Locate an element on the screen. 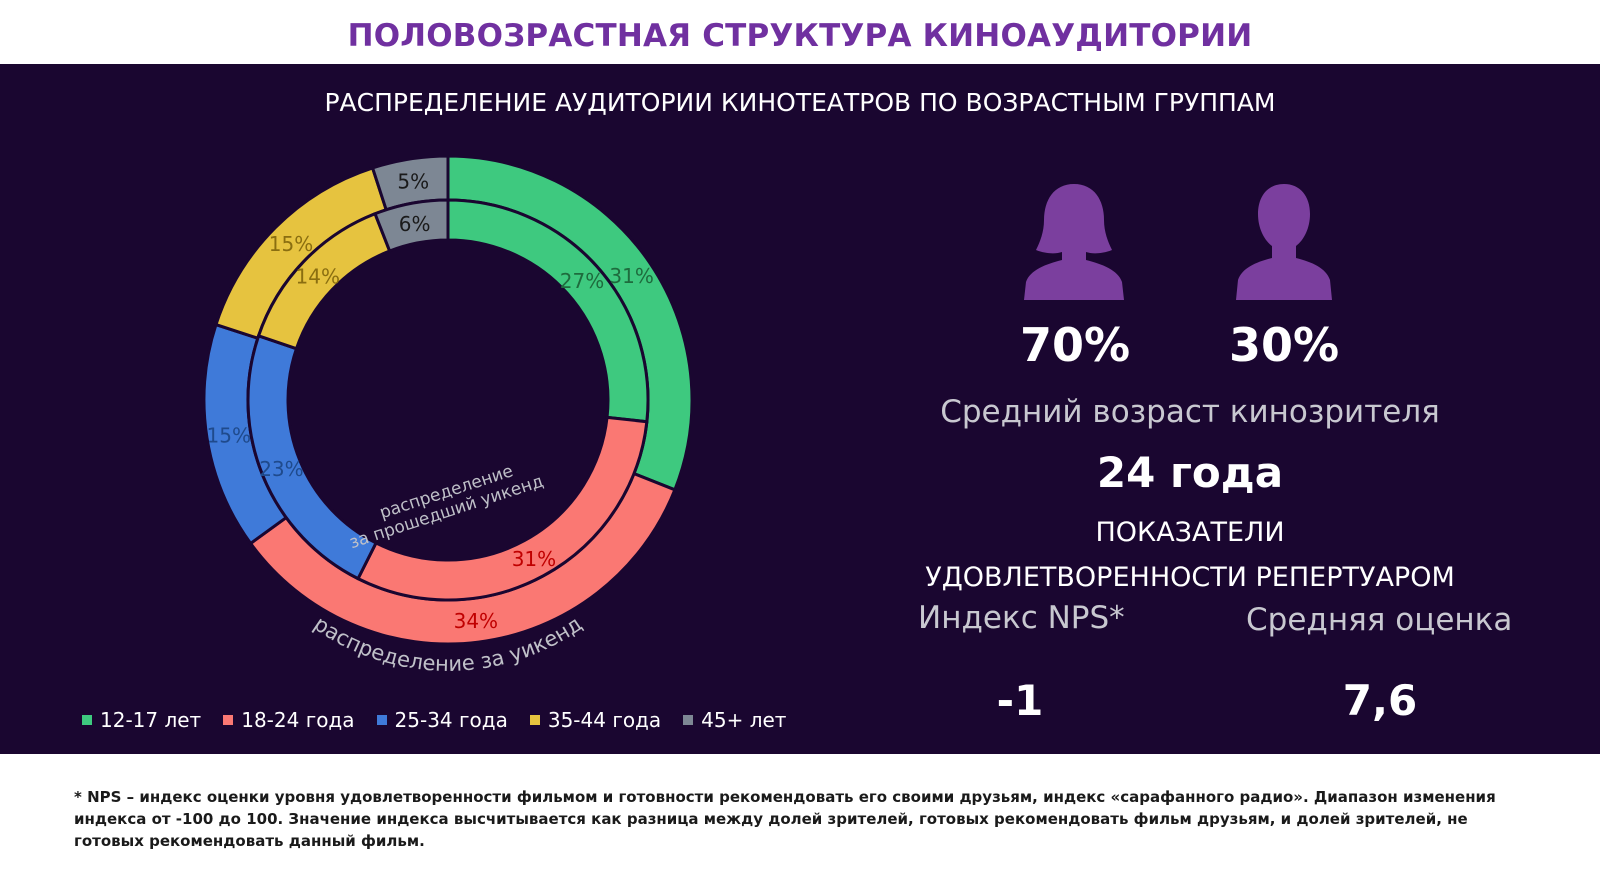 This screenshot has height=874, width=1600. legend-item: 45+ лет is located at coordinates (734, 720).